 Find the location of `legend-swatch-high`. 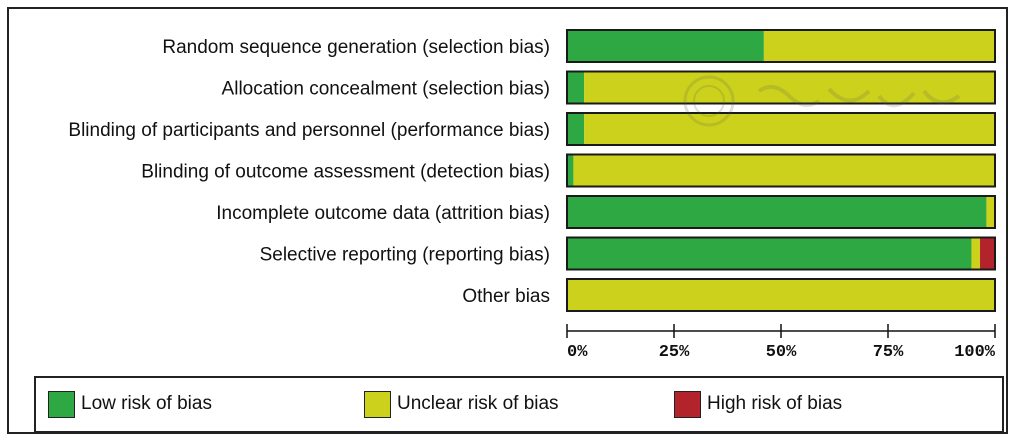

legend-swatch-high is located at coordinates (687, 404).